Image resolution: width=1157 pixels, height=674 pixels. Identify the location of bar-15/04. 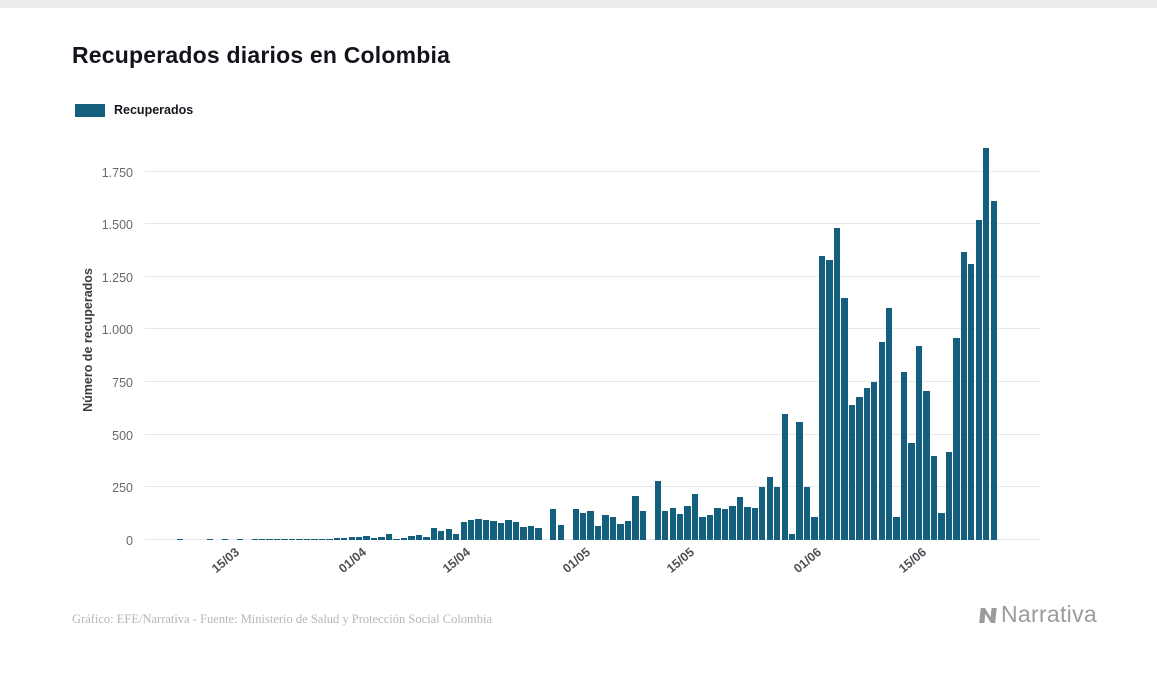
(463, 531).